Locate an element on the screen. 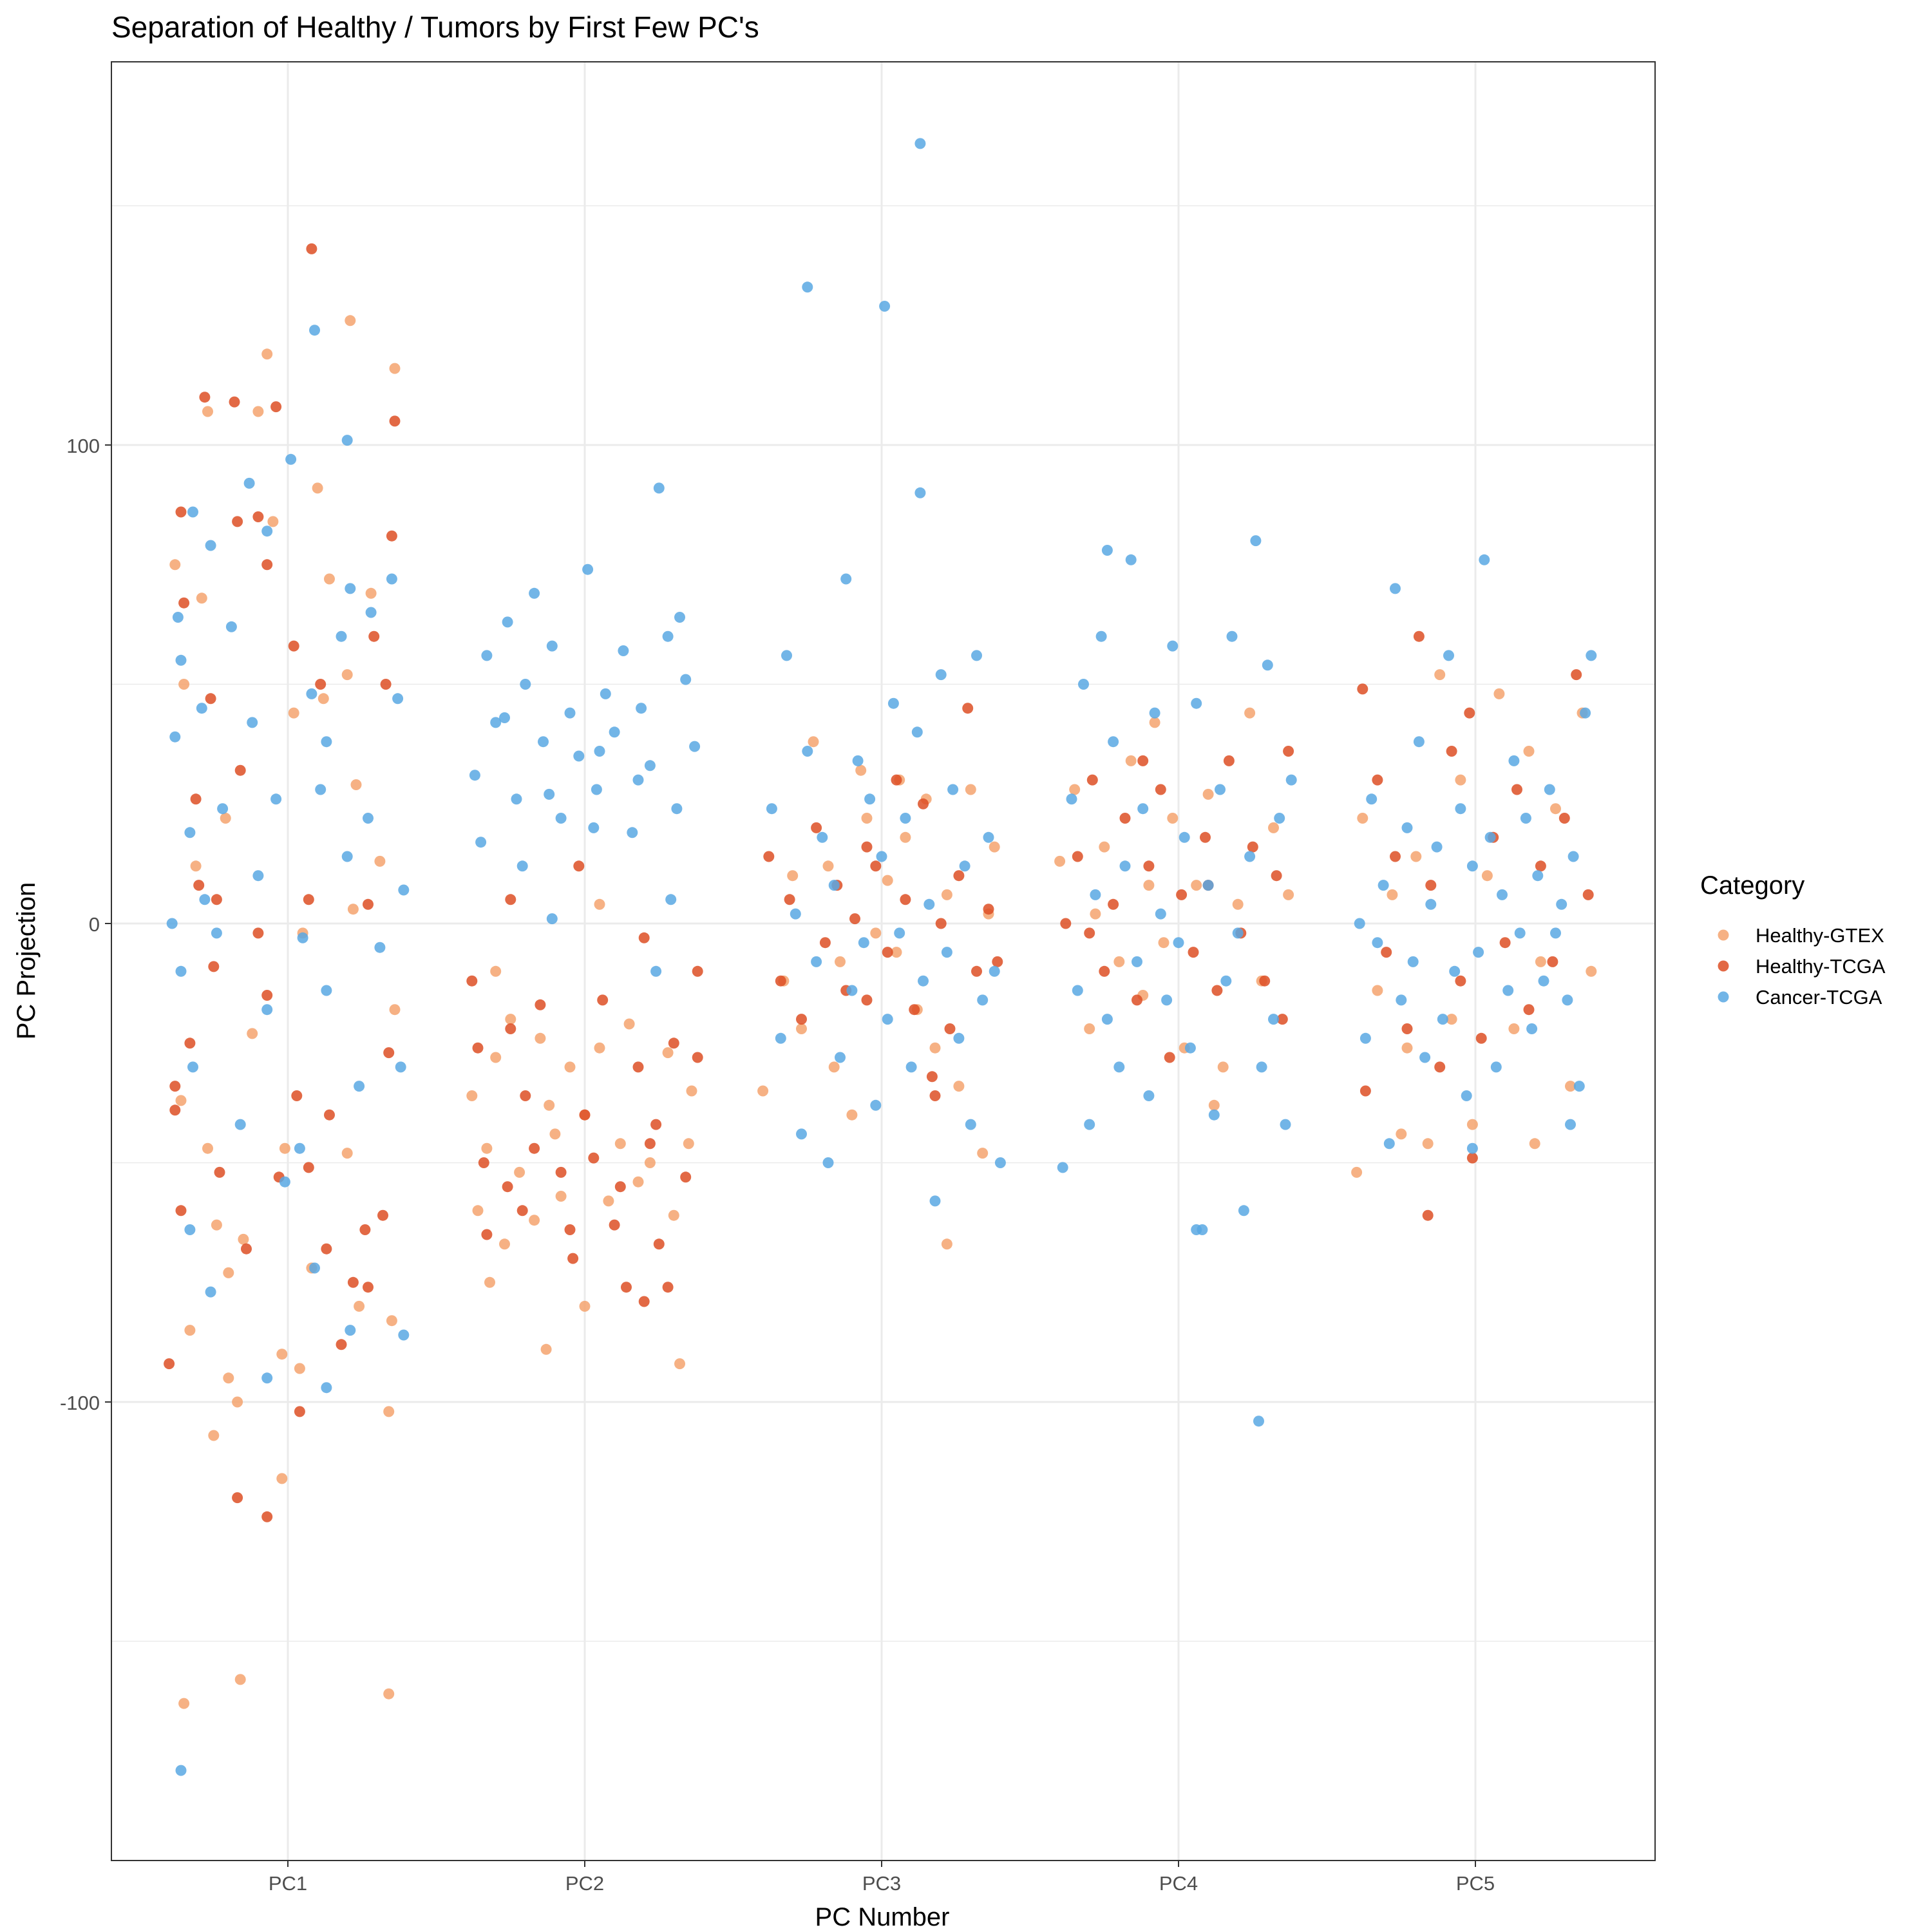 This screenshot has height=1932, width=1932. x-tick-label: PC5 is located at coordinates (1475, 1884).